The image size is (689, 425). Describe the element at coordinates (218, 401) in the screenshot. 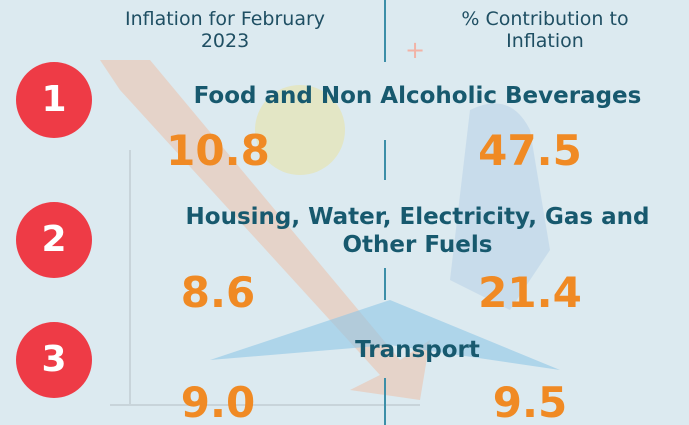

I see `inflation-value: 9.0` at that location.